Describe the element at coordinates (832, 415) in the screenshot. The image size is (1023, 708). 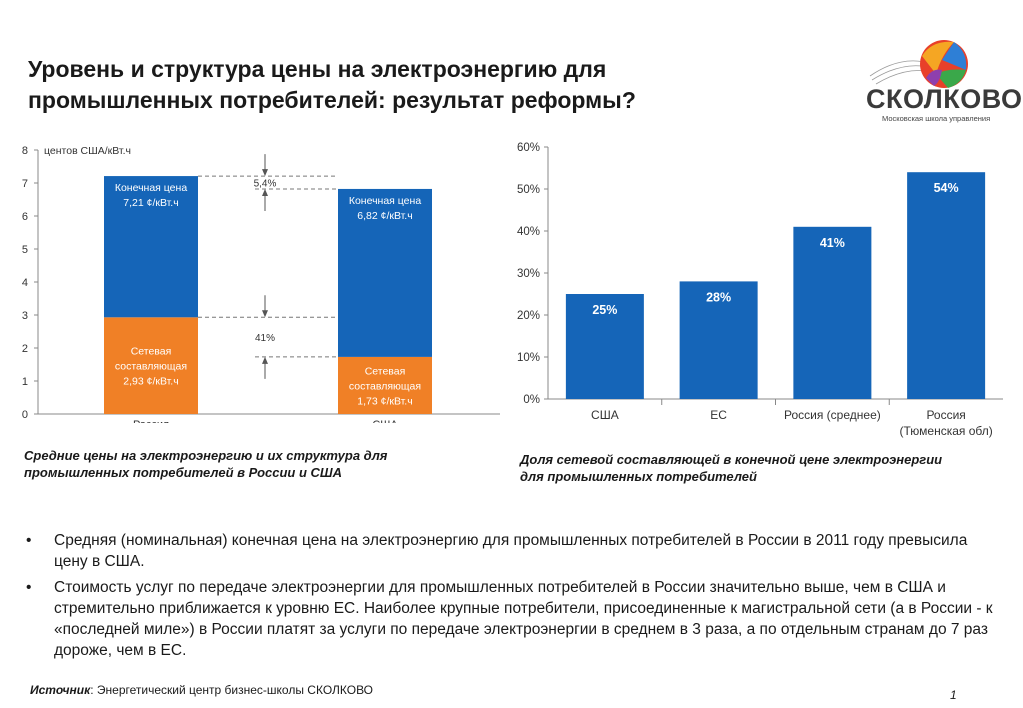
I see `x-tick-label: Россия (среднее)` at that location.